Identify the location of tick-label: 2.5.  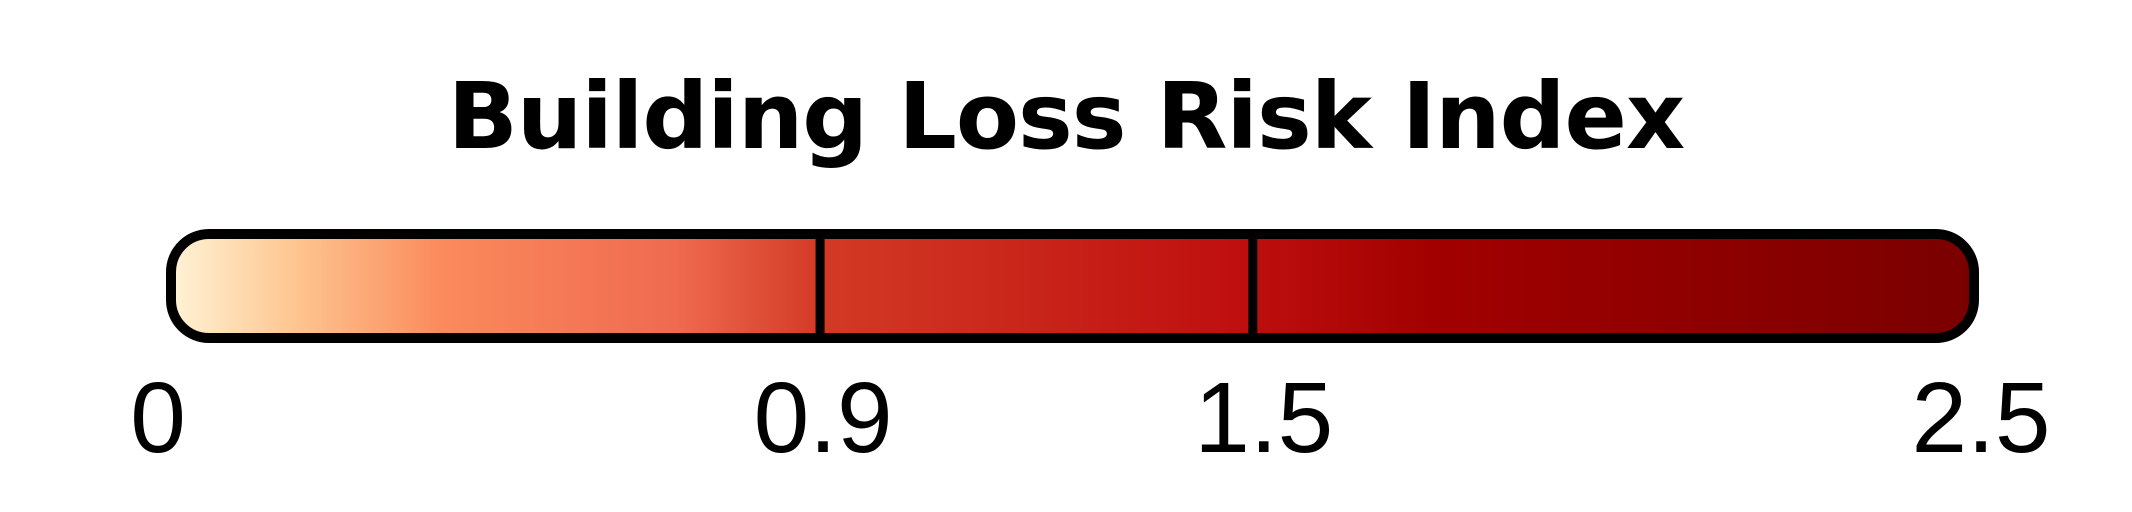
(1980, 418).